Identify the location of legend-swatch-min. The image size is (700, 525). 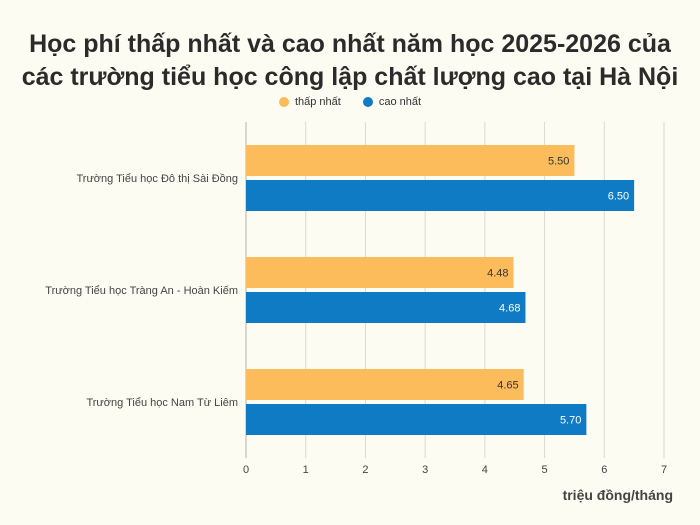
(283, 102).